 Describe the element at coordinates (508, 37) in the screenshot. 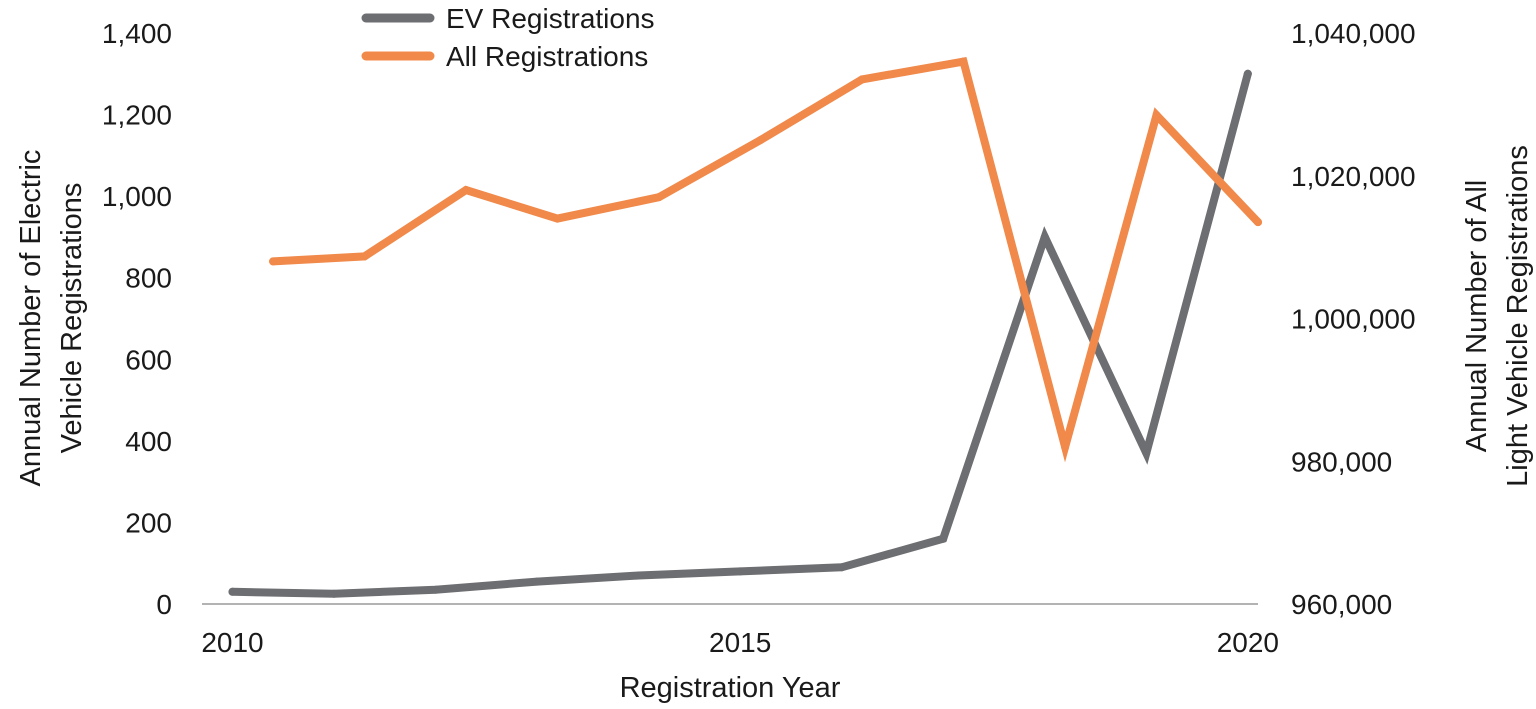

I see `legend: EV Registrations All Registrations` at that location.